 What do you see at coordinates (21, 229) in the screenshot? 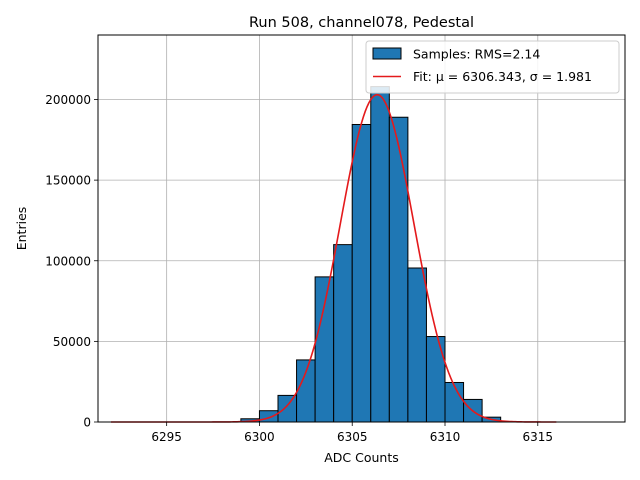
I see `y-axis-label: Entries` at bounding box center [21, 229].